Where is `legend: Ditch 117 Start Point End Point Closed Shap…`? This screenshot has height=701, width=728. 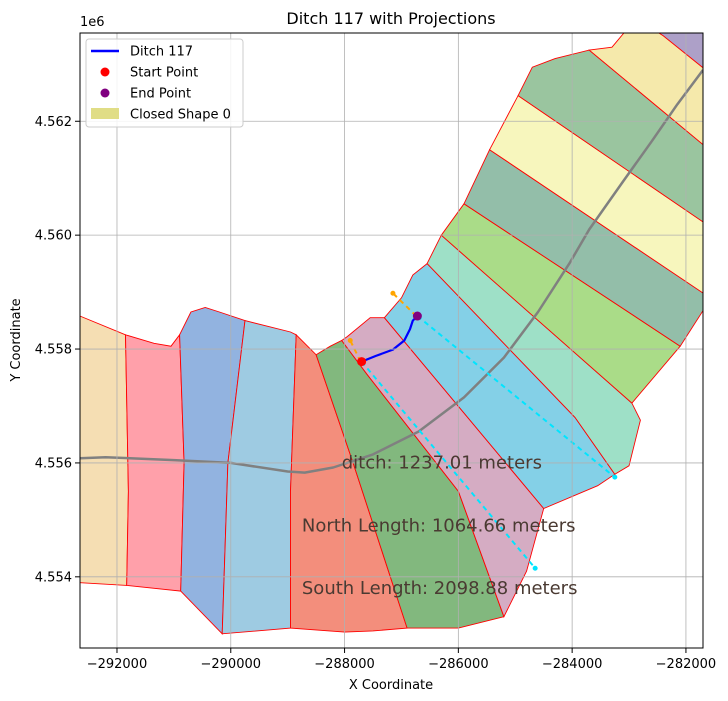
legend: Ditch 117 Start Point End Point Closed Shap… is located at coordinates (164, 83).